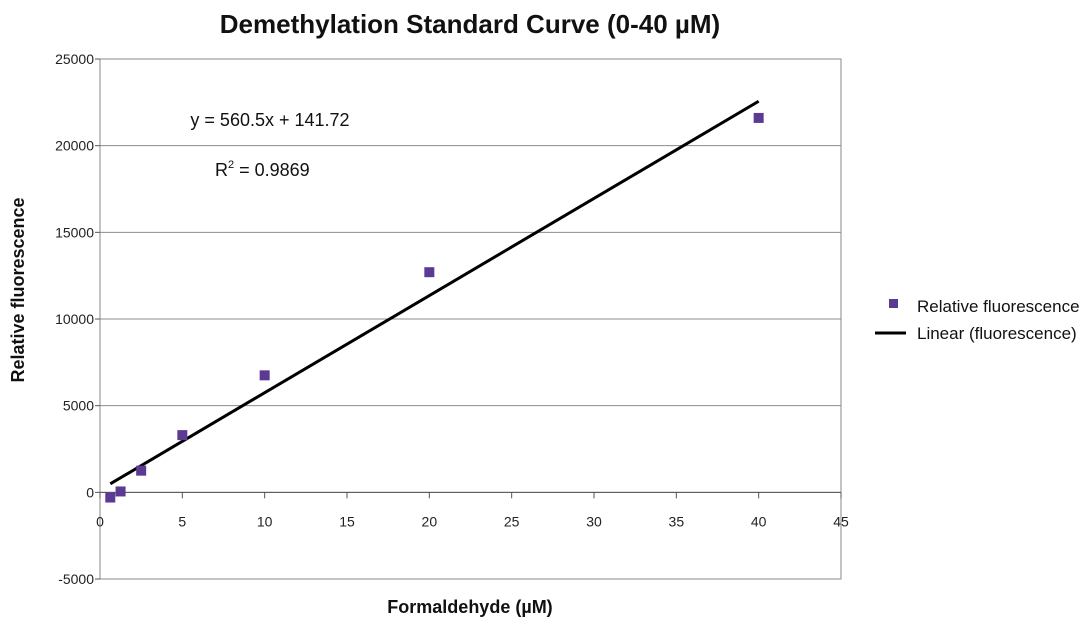 This screenshot has width=1080, height=621. Describe the element at coordinates (677, 521) in the screenshot. I see `x-tick-label: 35` at that location.